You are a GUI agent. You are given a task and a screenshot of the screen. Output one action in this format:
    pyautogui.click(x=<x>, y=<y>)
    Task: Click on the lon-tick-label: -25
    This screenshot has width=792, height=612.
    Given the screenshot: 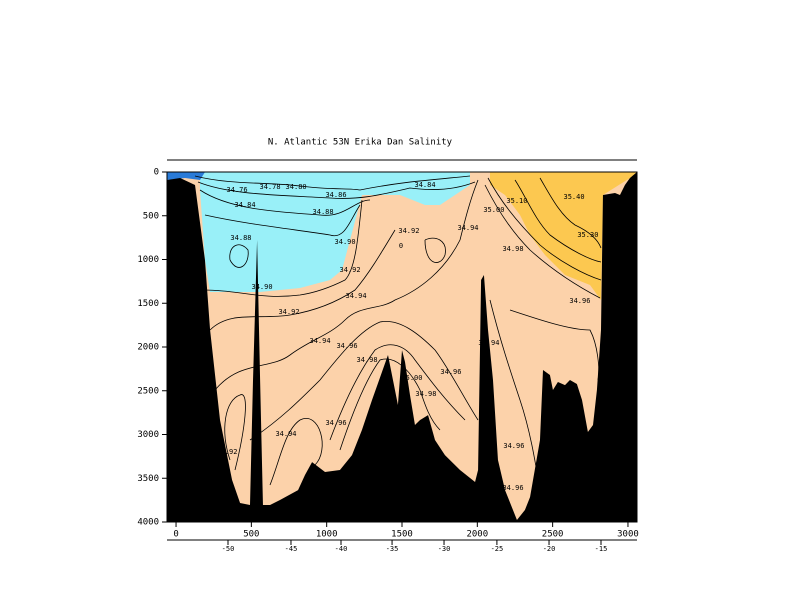 What is the action you would take?
    pyautogui.click(x=497, y=549)
    